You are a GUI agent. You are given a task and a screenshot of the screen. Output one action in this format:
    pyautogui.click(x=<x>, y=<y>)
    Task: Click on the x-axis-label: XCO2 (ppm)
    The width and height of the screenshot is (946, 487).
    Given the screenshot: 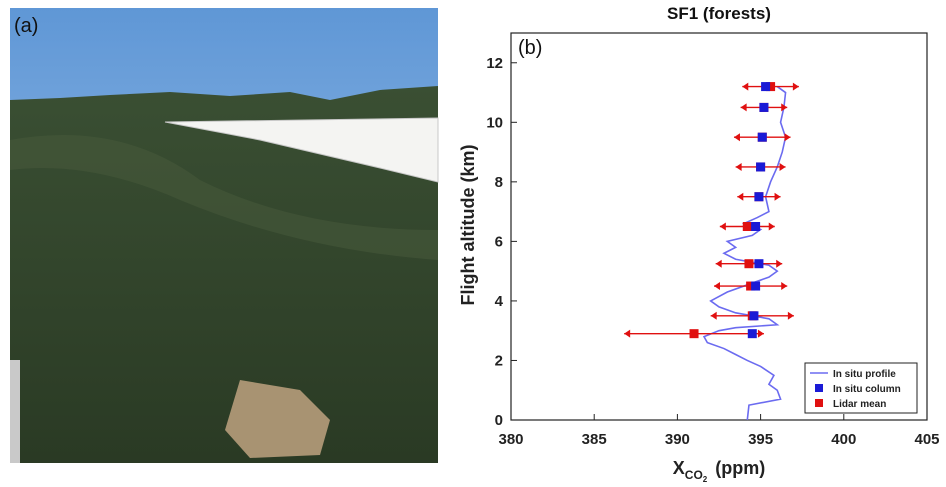 What is the action you would take?
    pyautogui.click(x=719, y=471)
    